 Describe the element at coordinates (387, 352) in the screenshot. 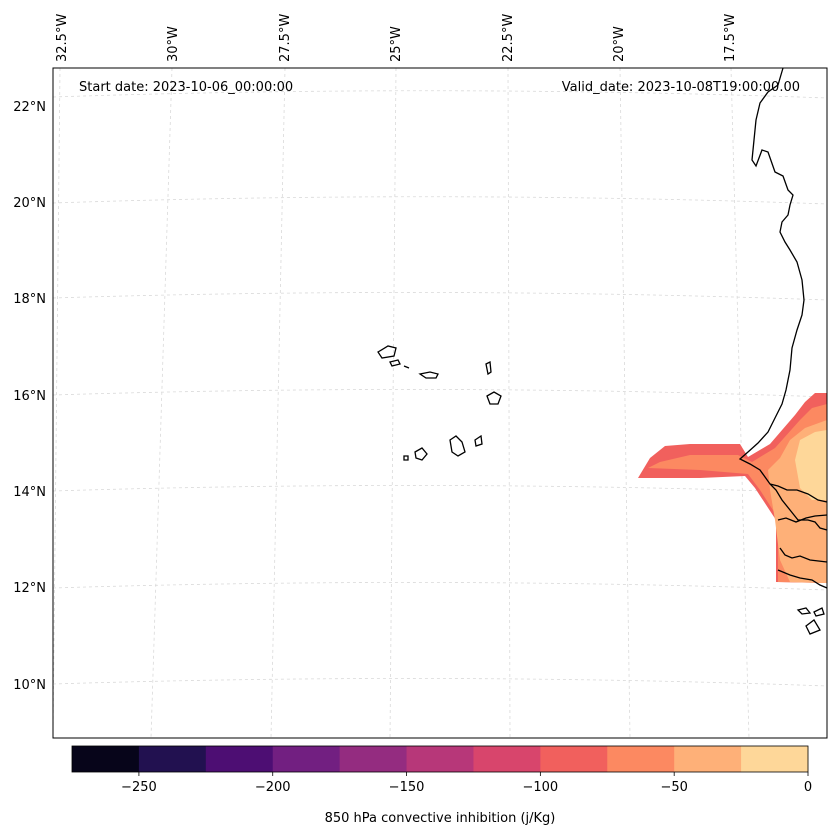

I see `cape-verde-santo-antao` at that location.